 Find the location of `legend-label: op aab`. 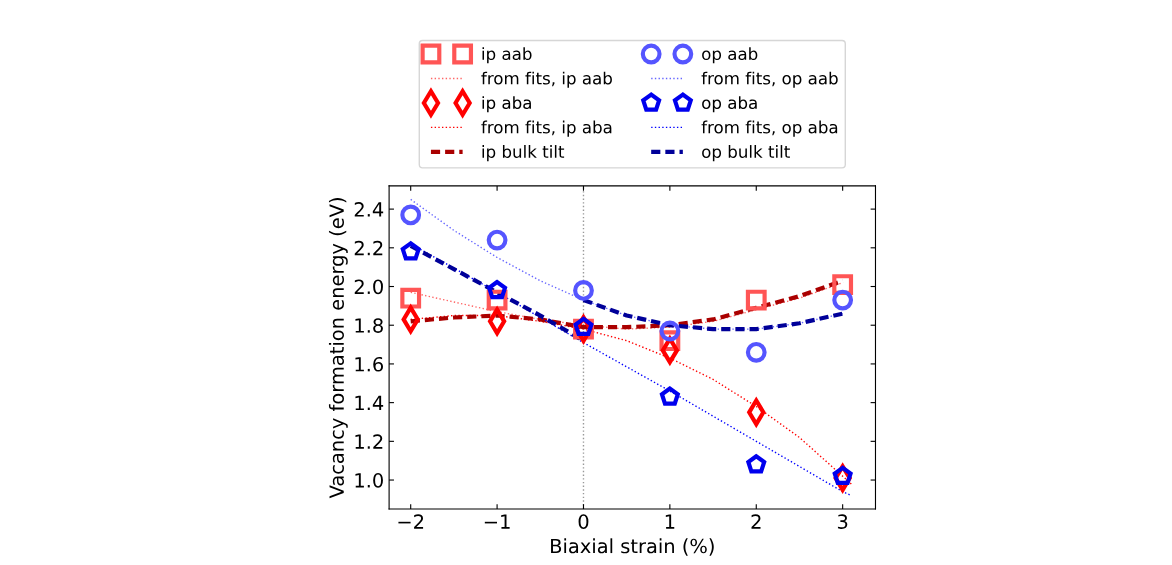

legend-label: op aab is located at coordinates (730, 55).